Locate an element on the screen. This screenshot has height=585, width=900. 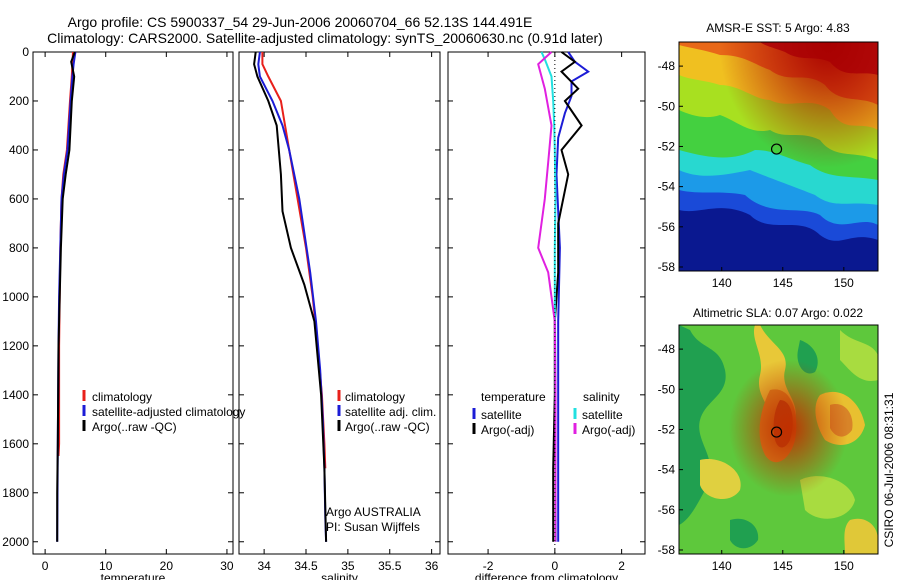
sst_map-ytick-label: -58 is located at coordinates (667, 267).